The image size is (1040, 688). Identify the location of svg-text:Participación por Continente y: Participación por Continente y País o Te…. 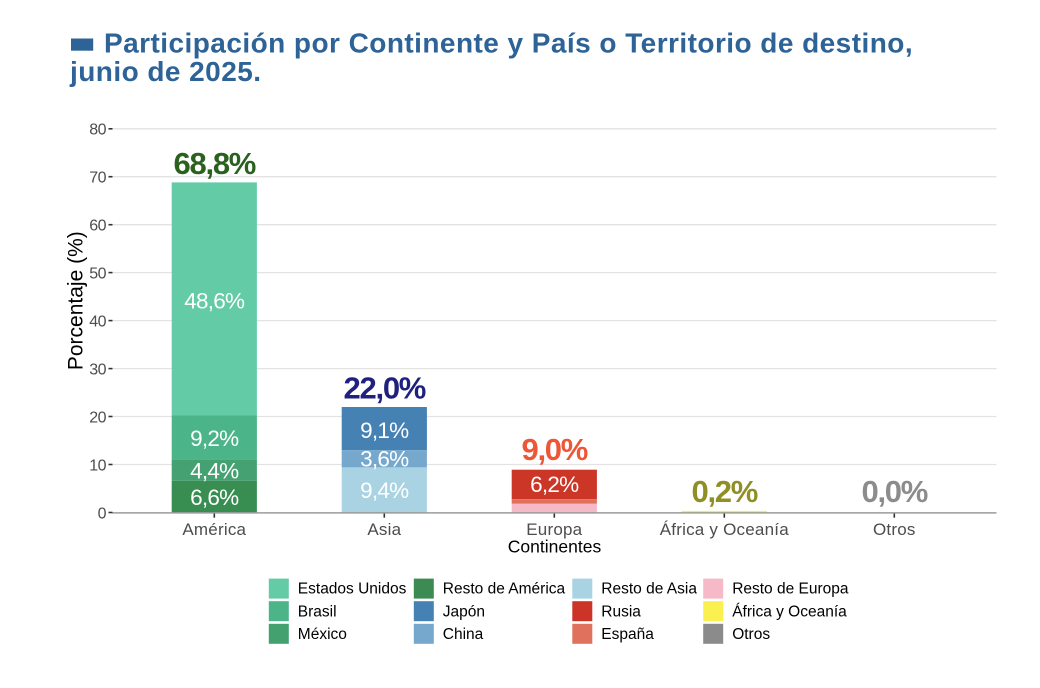
(508, 43).